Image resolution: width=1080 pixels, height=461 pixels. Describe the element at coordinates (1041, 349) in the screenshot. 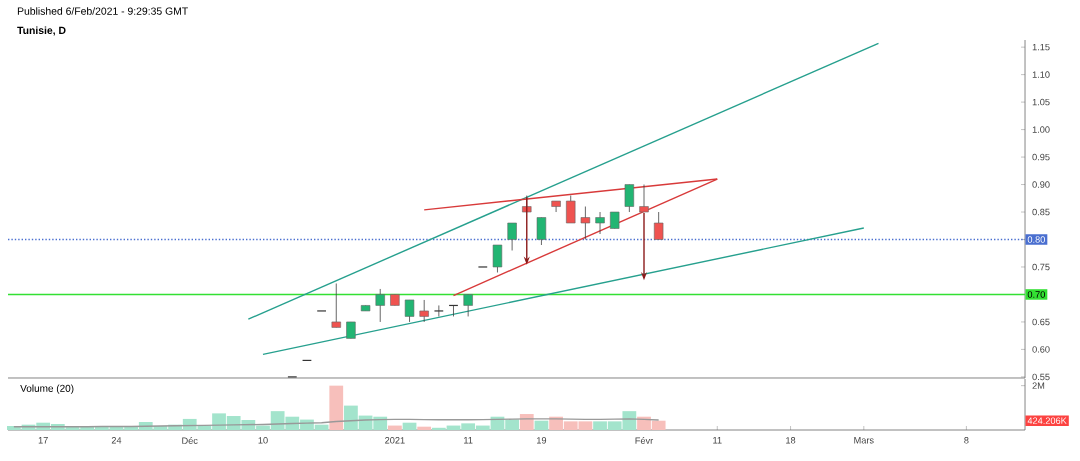

I see `y-tick-label: 0.60` at that location.